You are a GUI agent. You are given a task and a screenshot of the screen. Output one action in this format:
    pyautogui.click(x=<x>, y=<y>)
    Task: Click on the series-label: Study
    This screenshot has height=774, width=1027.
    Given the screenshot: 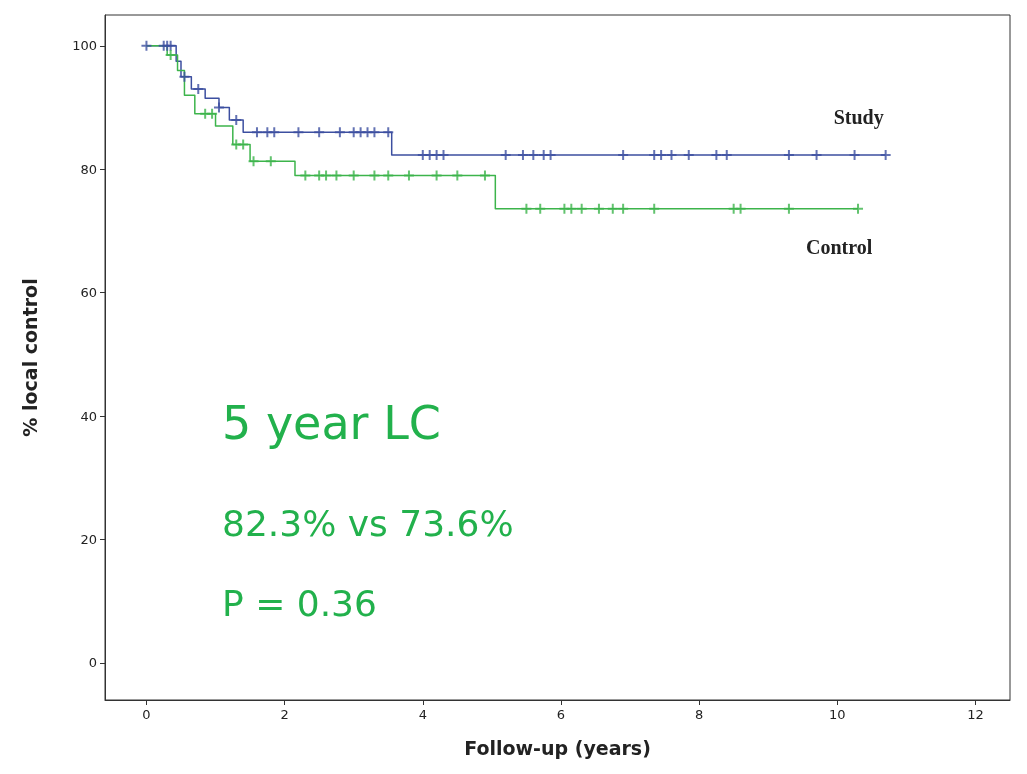 What is the action you would take?
    pyautogui.click(x=858, y=118)
    